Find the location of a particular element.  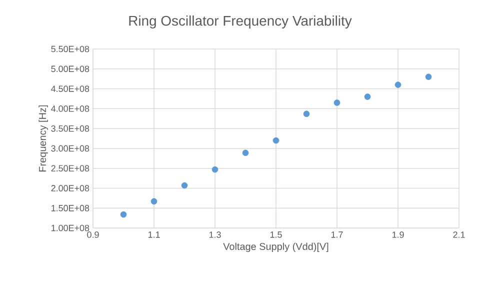

x-tick-label: 1.9 is located at coordinates (398, 235).